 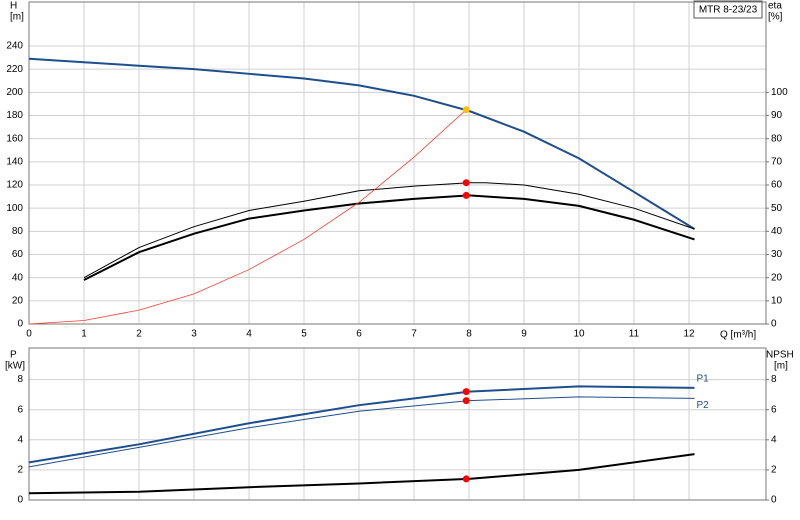 I want to click on y2-unit: [m], so click(x=781, y=366).